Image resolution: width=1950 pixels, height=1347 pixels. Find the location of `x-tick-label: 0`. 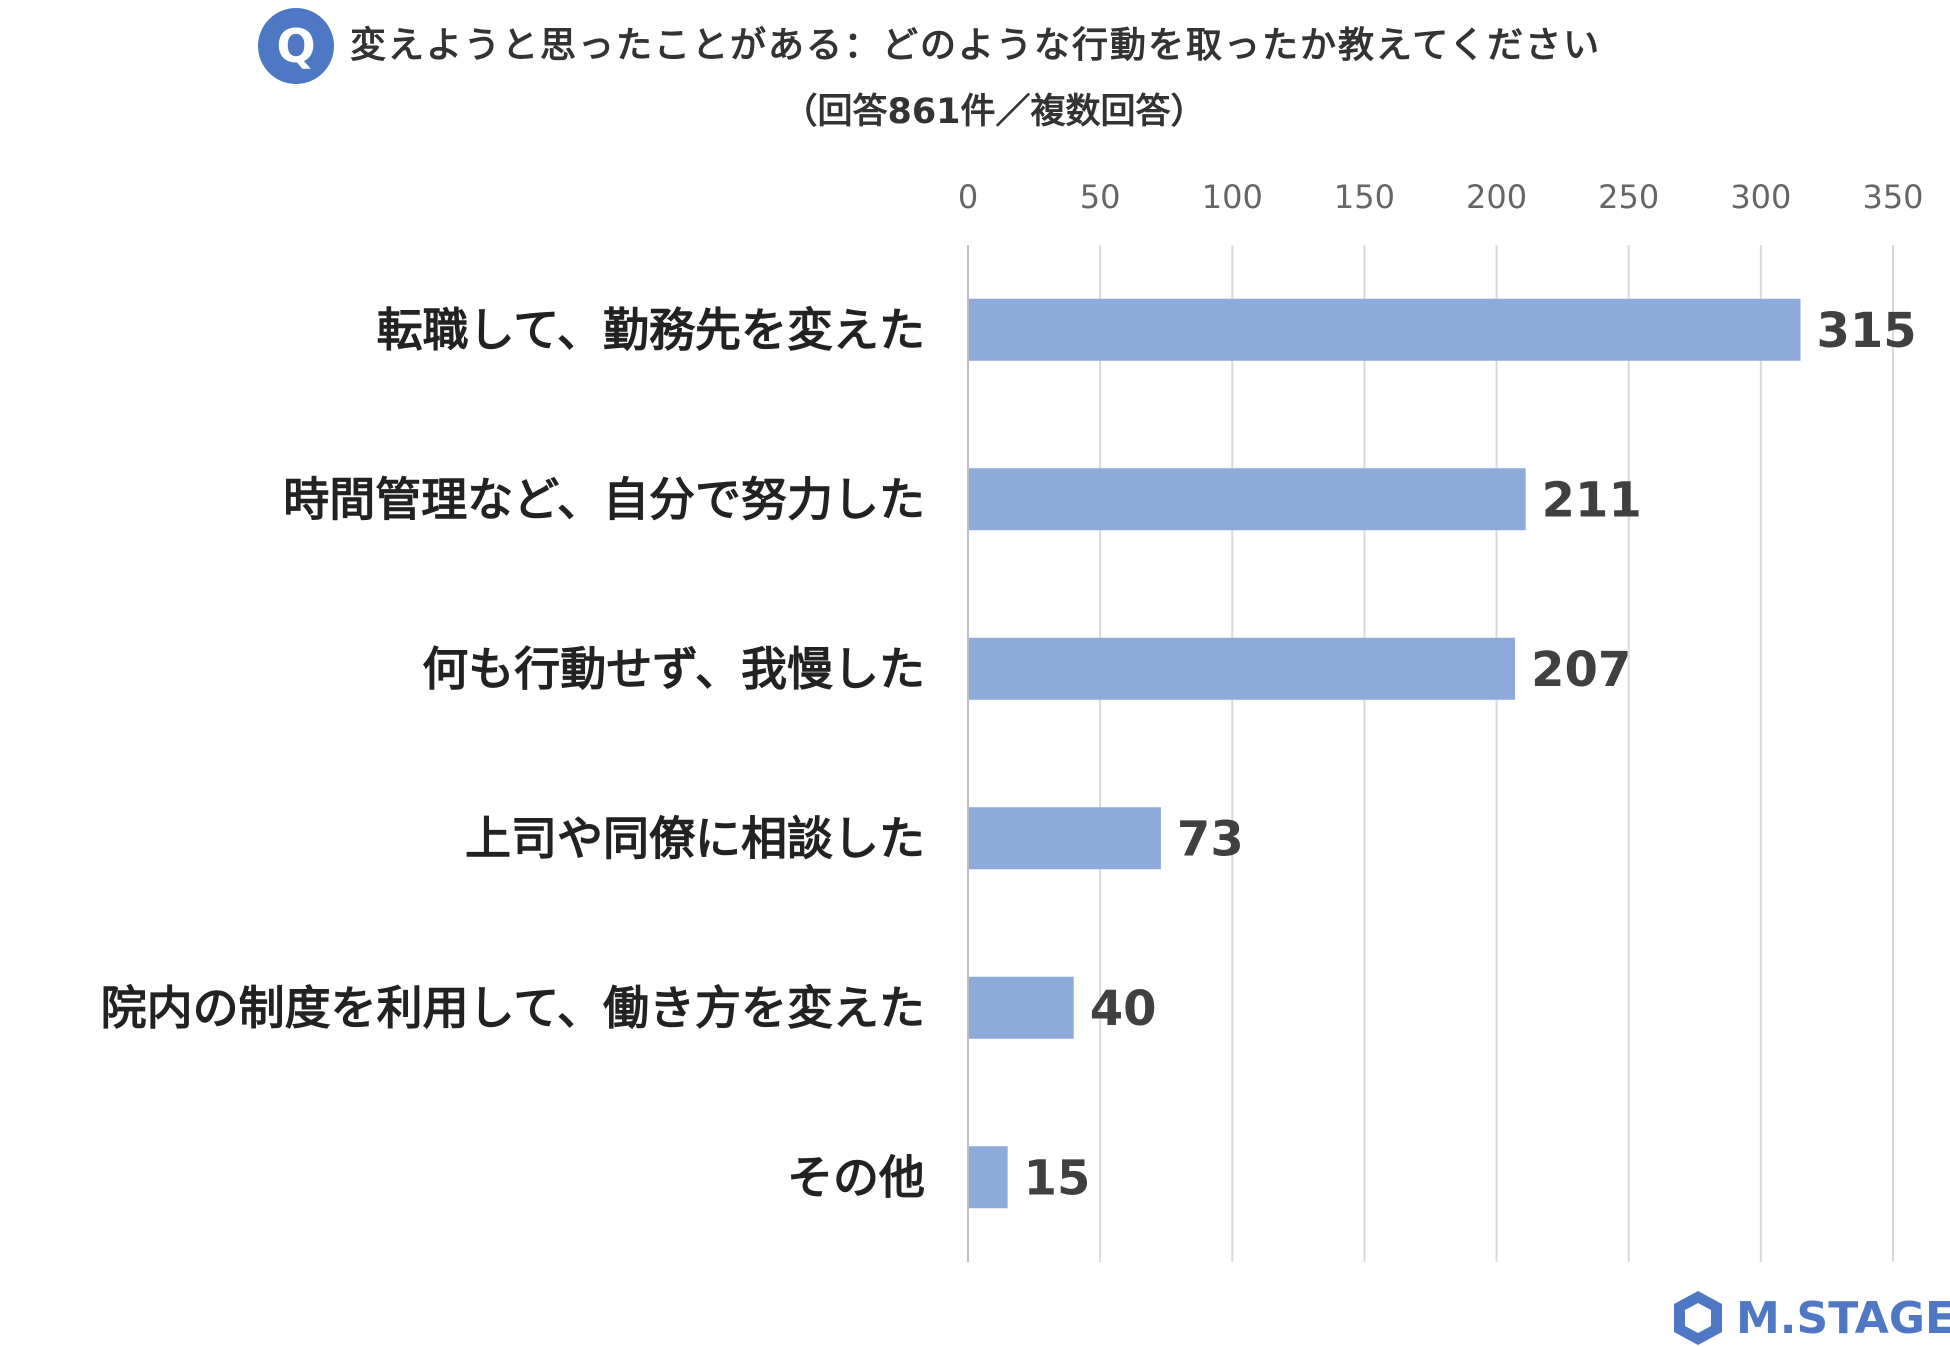

x-tick-label: 0 is located at coordinates (968, 197).